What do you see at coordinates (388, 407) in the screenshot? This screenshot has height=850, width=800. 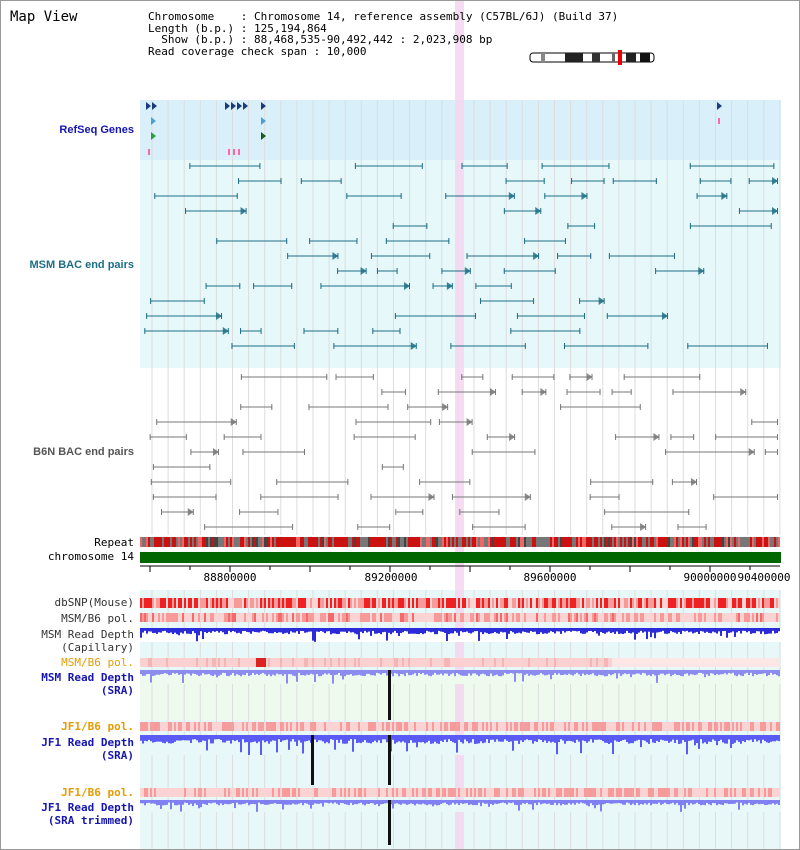 I see `b6n-bac-end` at bounding box center [388, 407].